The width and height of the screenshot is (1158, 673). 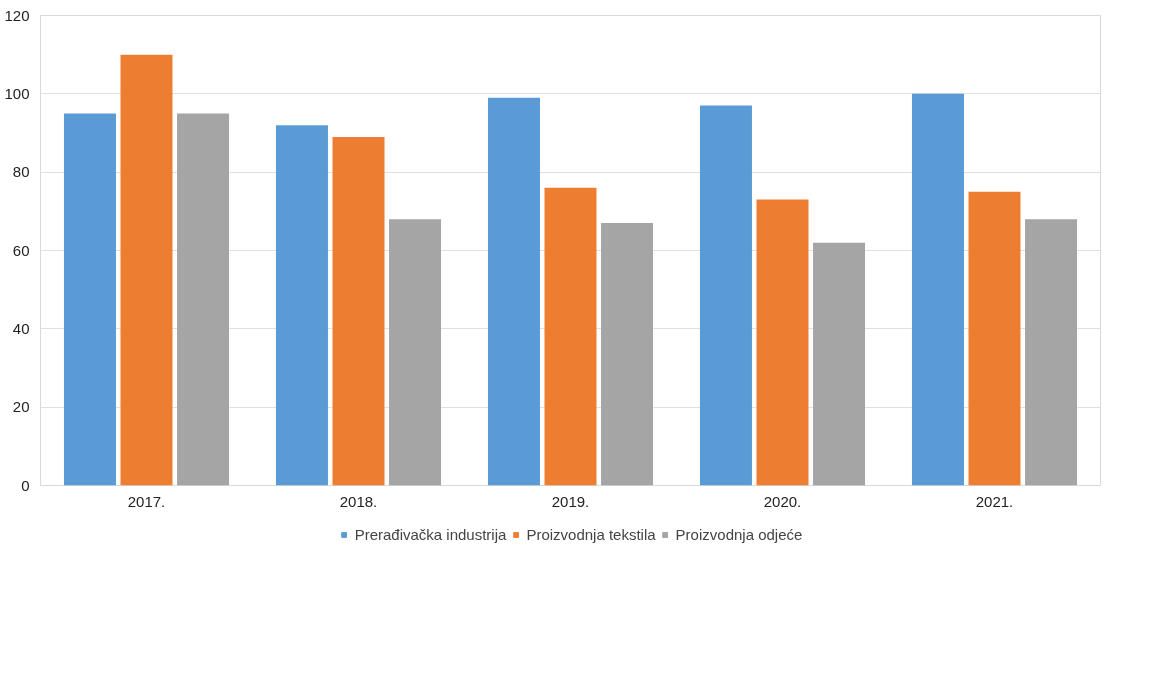 I want to click on legend-label: Prerađivačka industrija, so click(x=430, y=534).